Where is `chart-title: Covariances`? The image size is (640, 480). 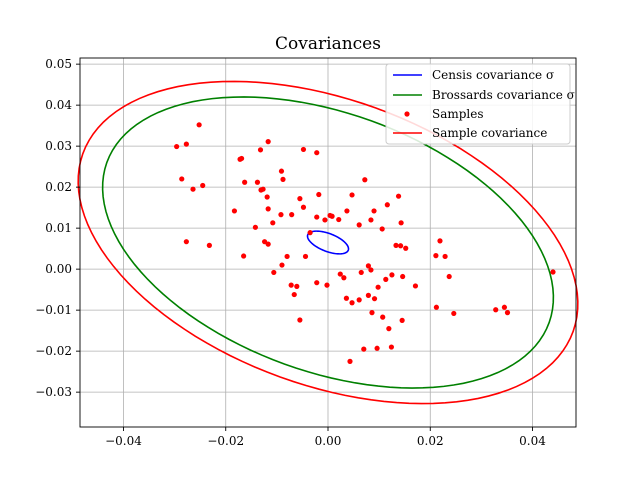 chart-title: Covariances is located at coordinates (328, 44).